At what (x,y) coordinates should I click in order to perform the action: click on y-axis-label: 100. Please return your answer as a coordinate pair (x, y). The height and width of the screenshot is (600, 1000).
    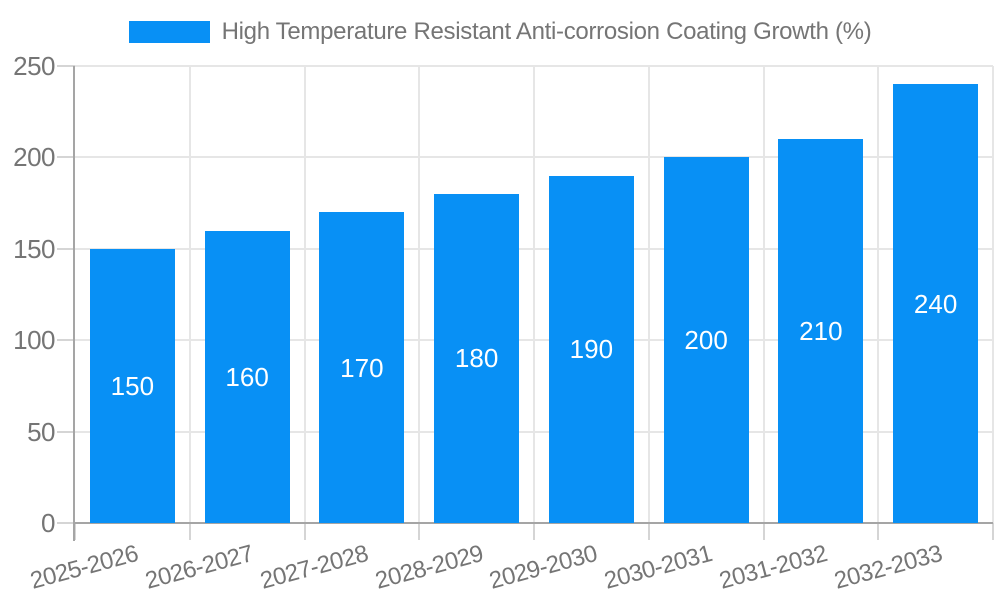
    Looking at the image, I should click on (34, 340).